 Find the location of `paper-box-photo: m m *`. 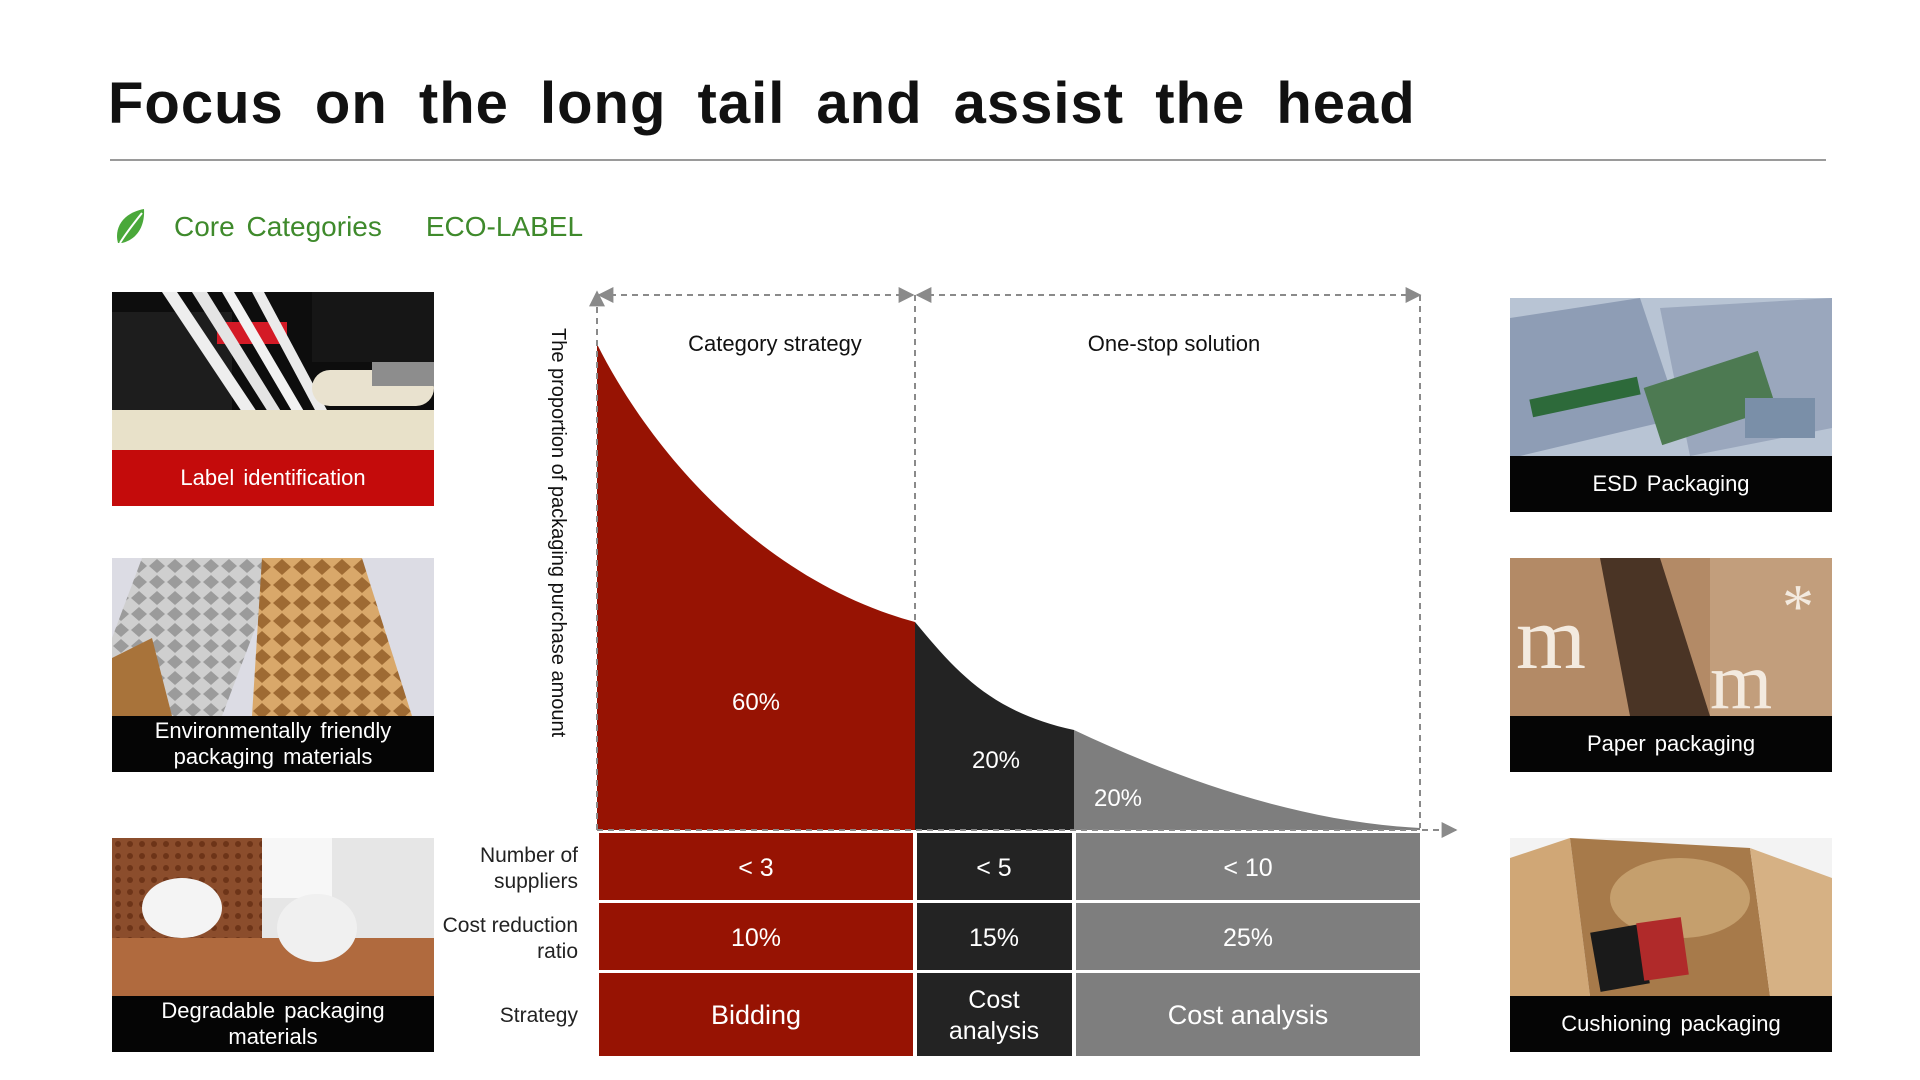

paper-box-photo: m m * is located at coordinates (1671, 637).